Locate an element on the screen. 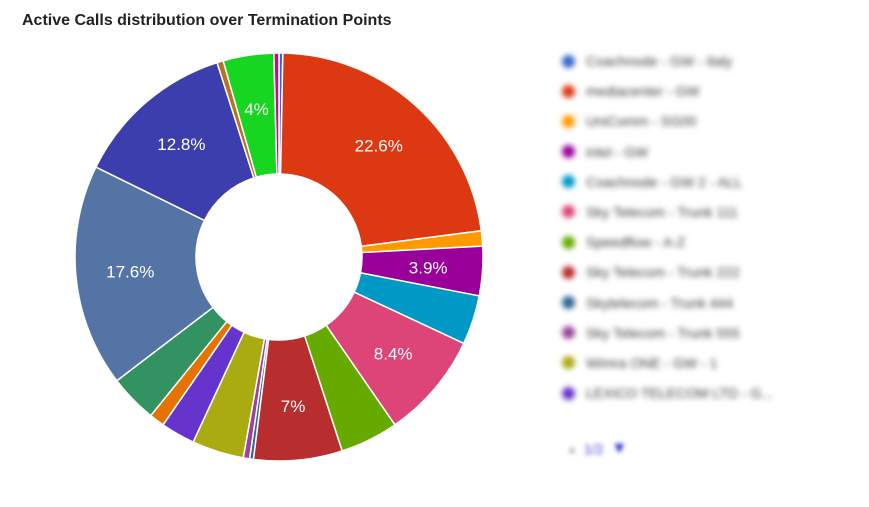  legend-item-10: Sky Telecom - Trunk 555 is located at coordinates (712, 333).